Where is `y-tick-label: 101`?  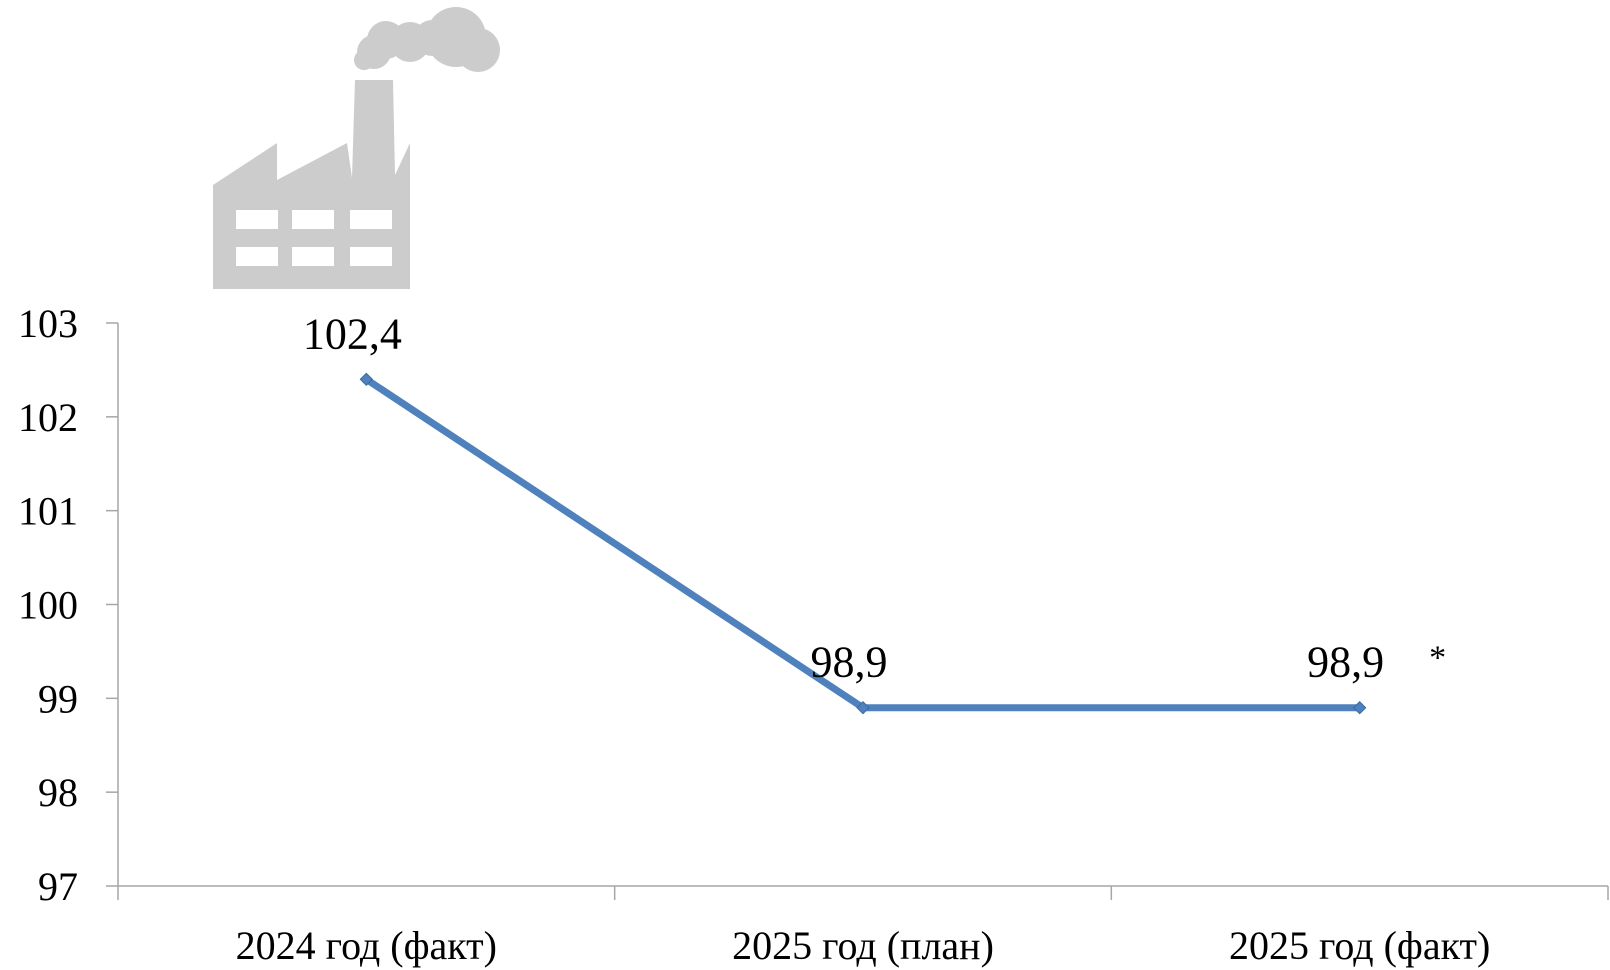 y-tick-label: 101 is located at coordinates (48, 511).